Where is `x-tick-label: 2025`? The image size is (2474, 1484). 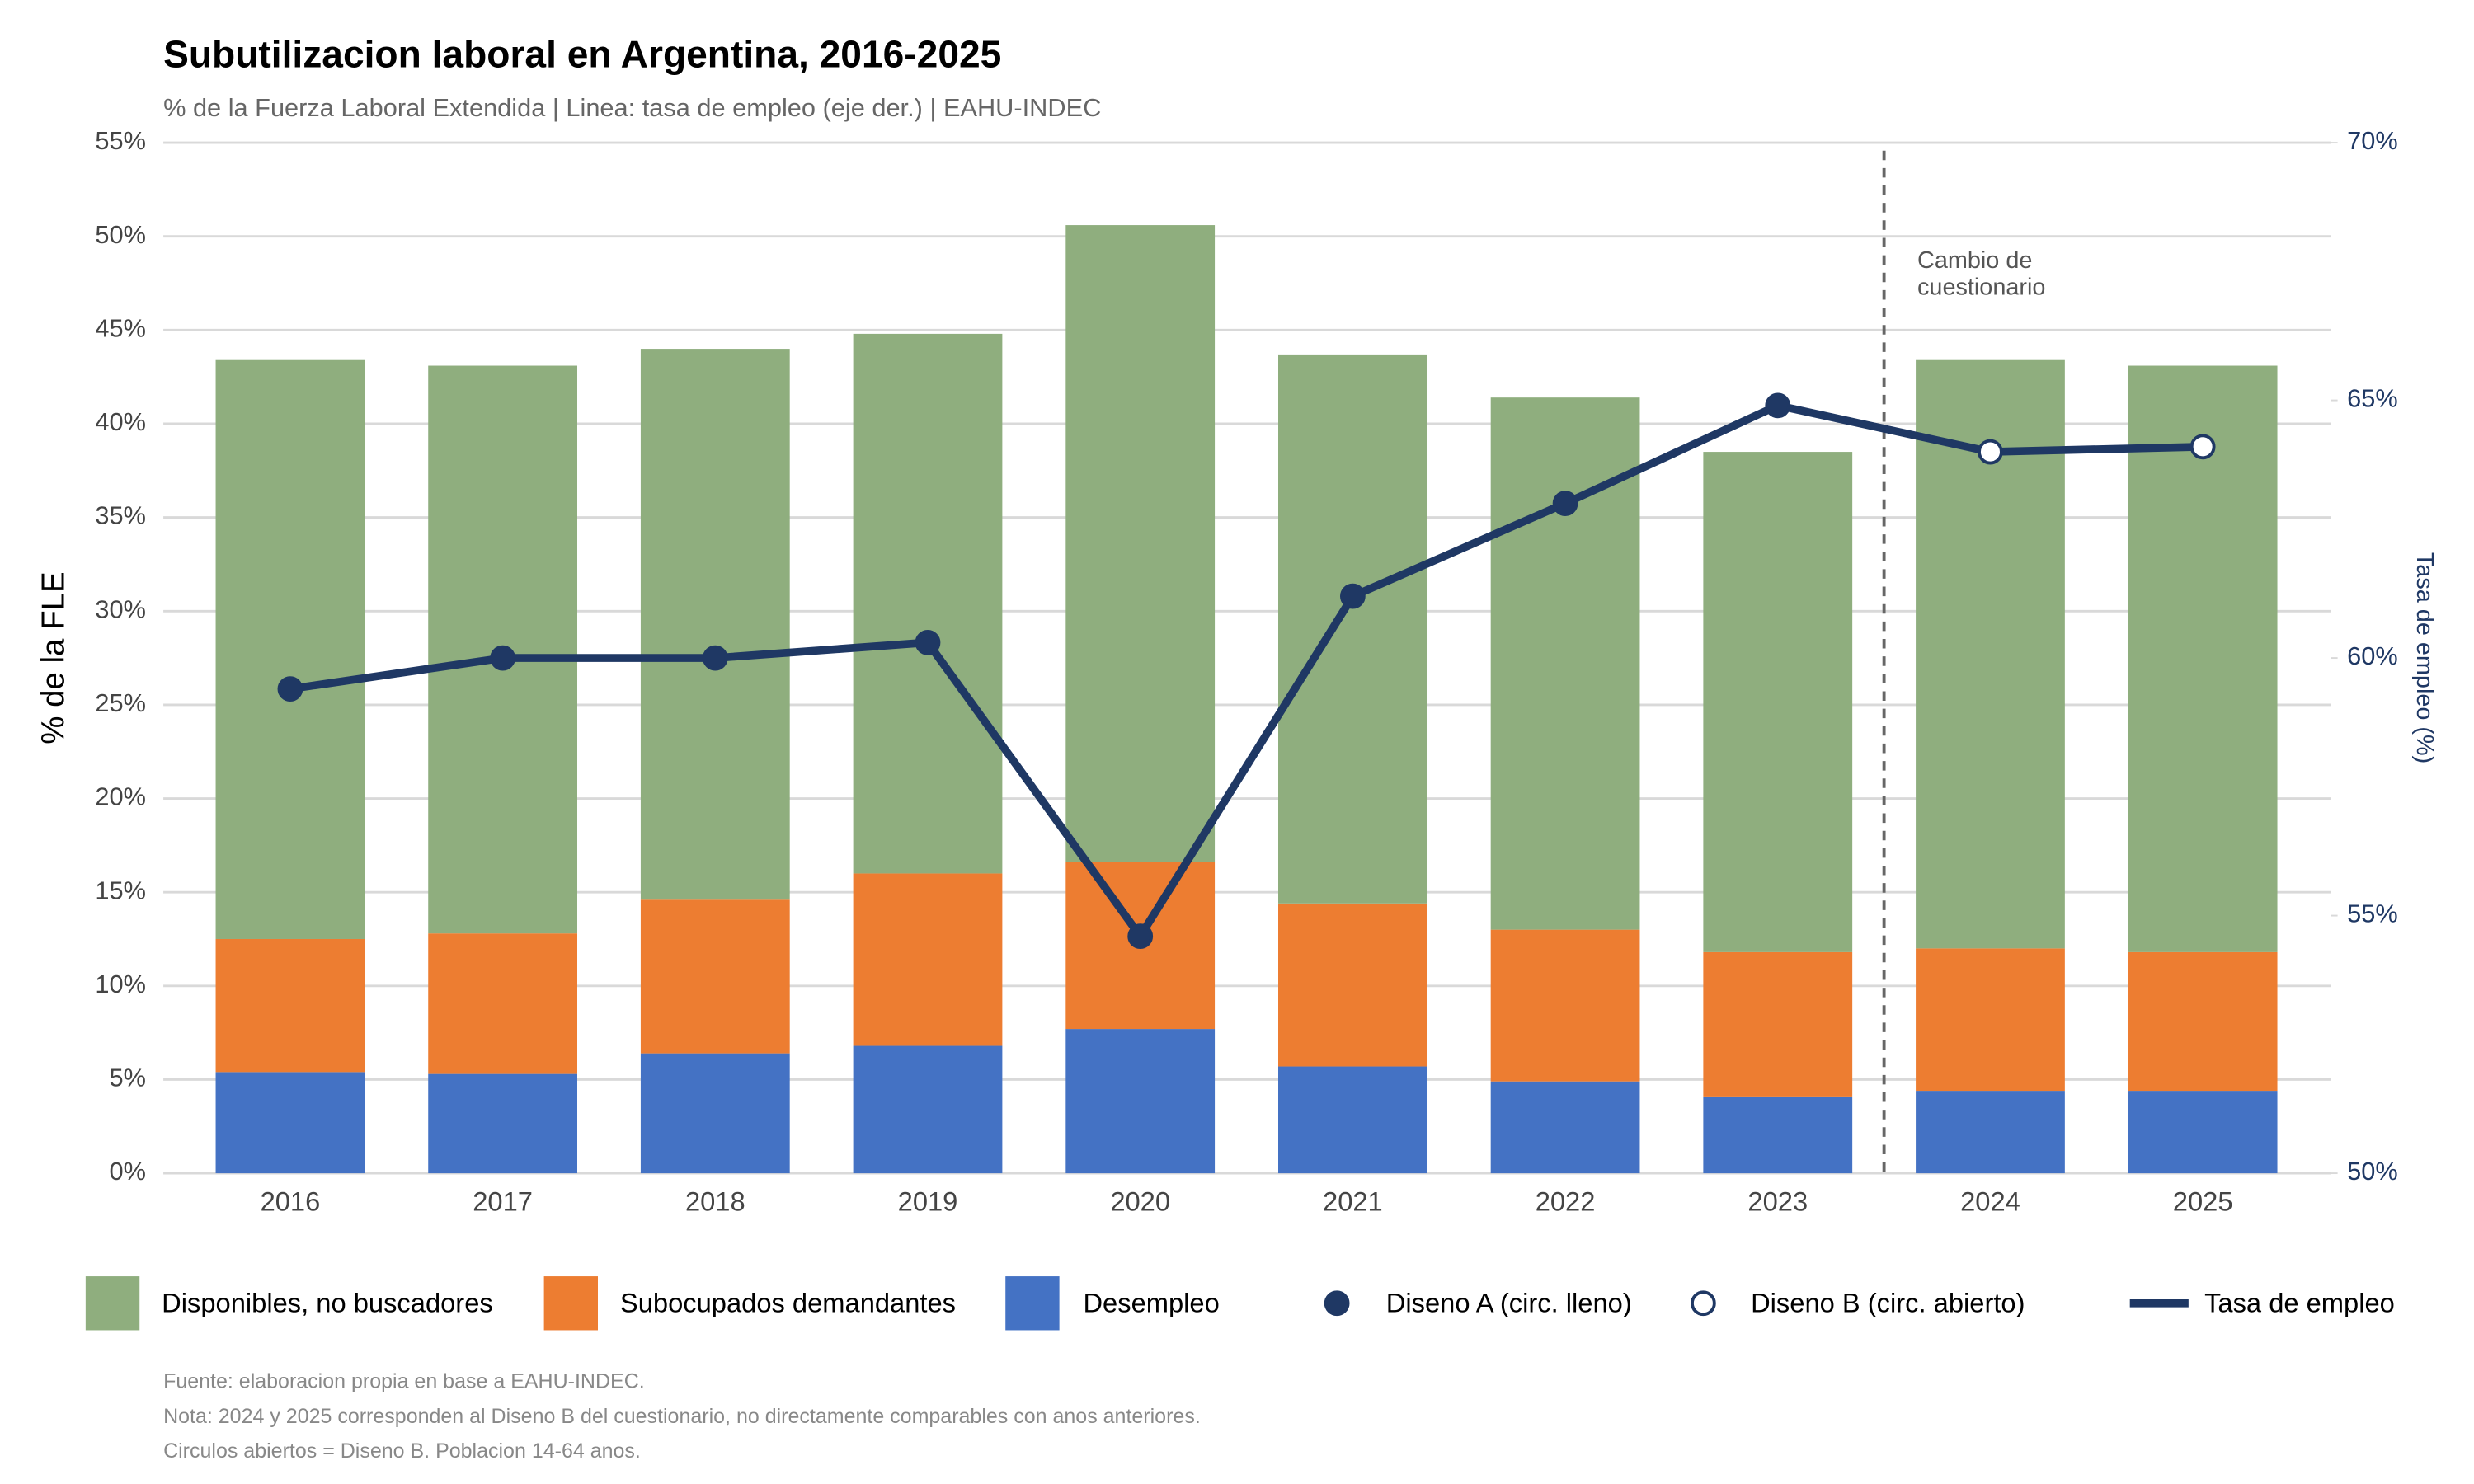 x-tick-label: 2025 is located at coordinates (2203, 1201).